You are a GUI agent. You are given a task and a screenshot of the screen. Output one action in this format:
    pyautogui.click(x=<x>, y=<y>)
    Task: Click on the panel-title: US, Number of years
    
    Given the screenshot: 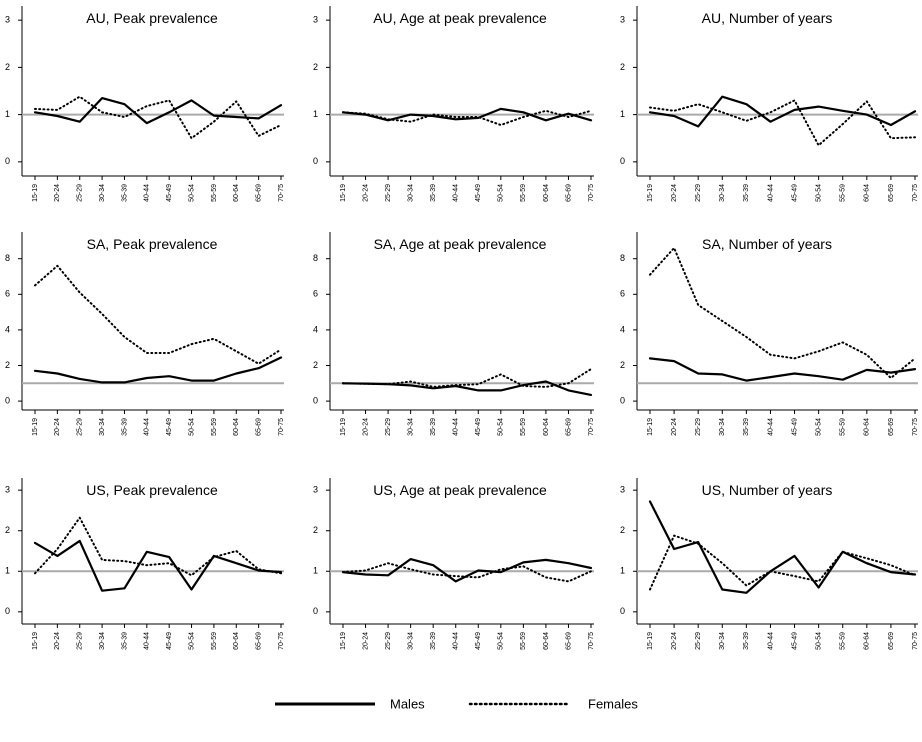 What is the action you would take?
    pyautogui.click(x=767, y=490)
    